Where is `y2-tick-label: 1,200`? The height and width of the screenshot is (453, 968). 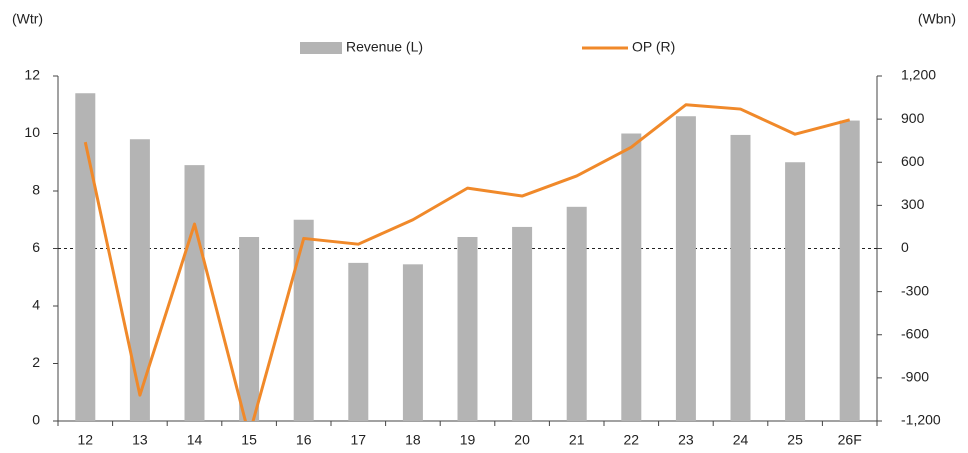
y2-tick-label: 1,200 is located at coordinates (918, 75).